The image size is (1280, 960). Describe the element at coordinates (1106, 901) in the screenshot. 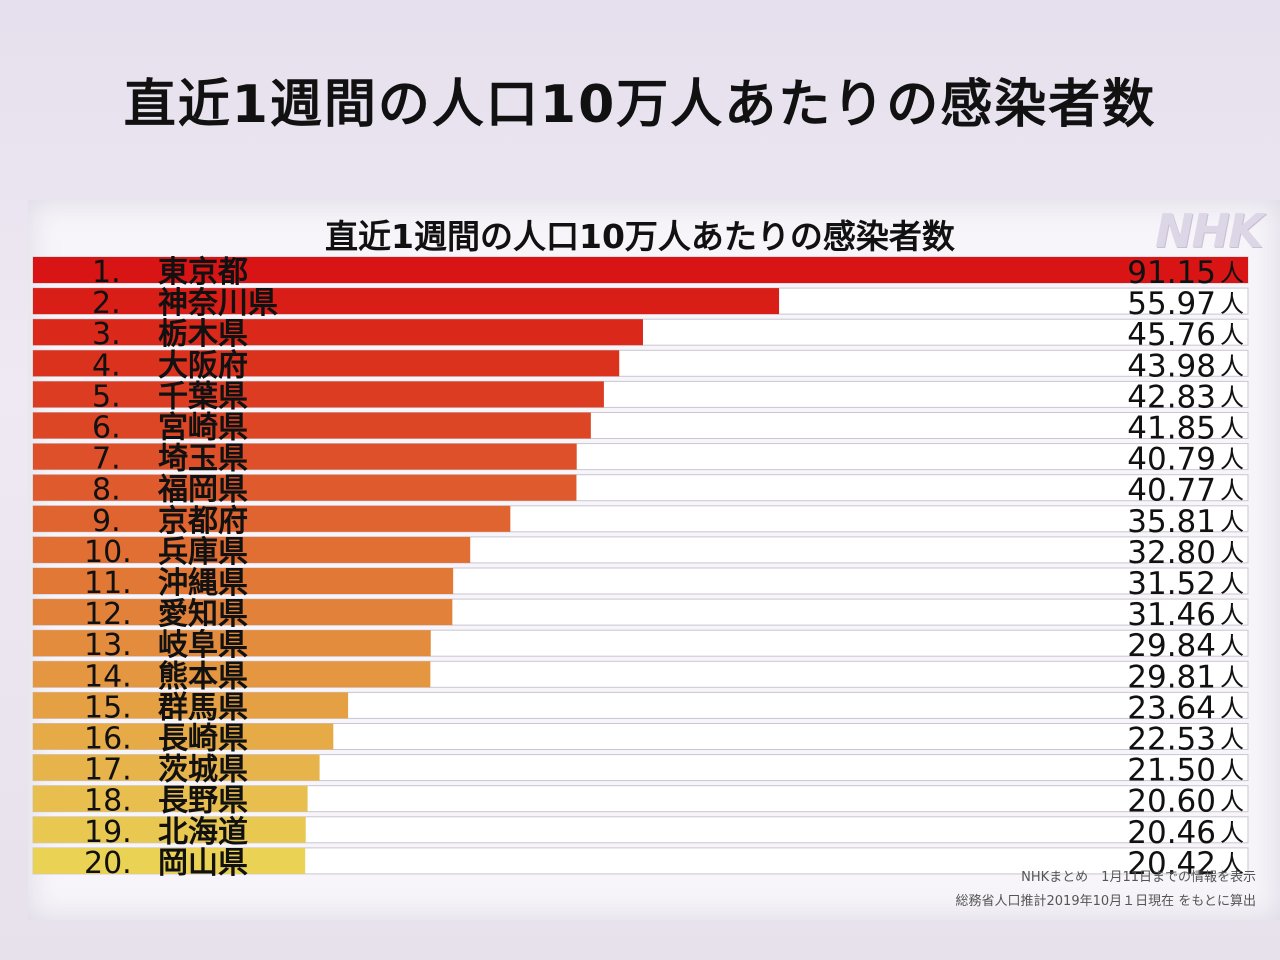

I see `source-note-2: 総務省人口推計2019年10月１日現在 をもとに算出` at that location.